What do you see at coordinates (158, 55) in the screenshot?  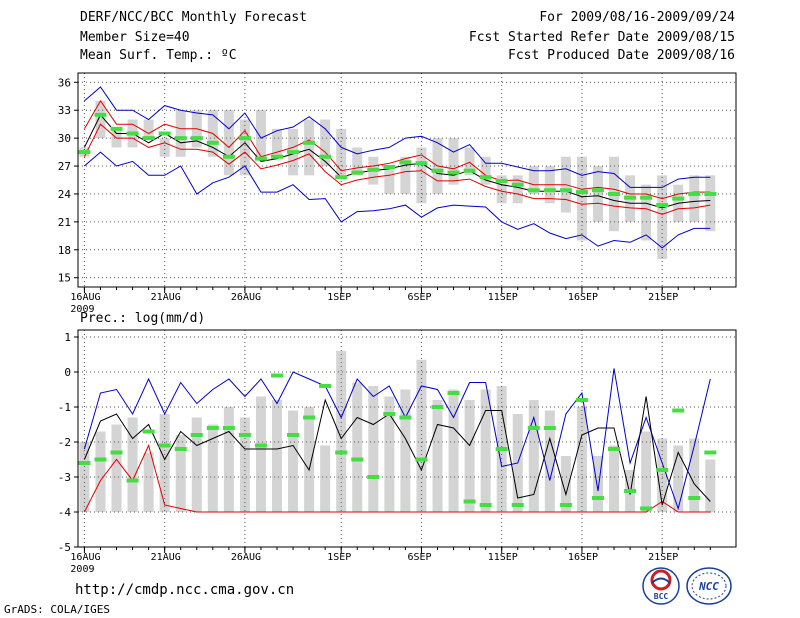 I see `variable-label-temperature: Mean Surf. Temp.: ºC` at bounding box center [158, 55].